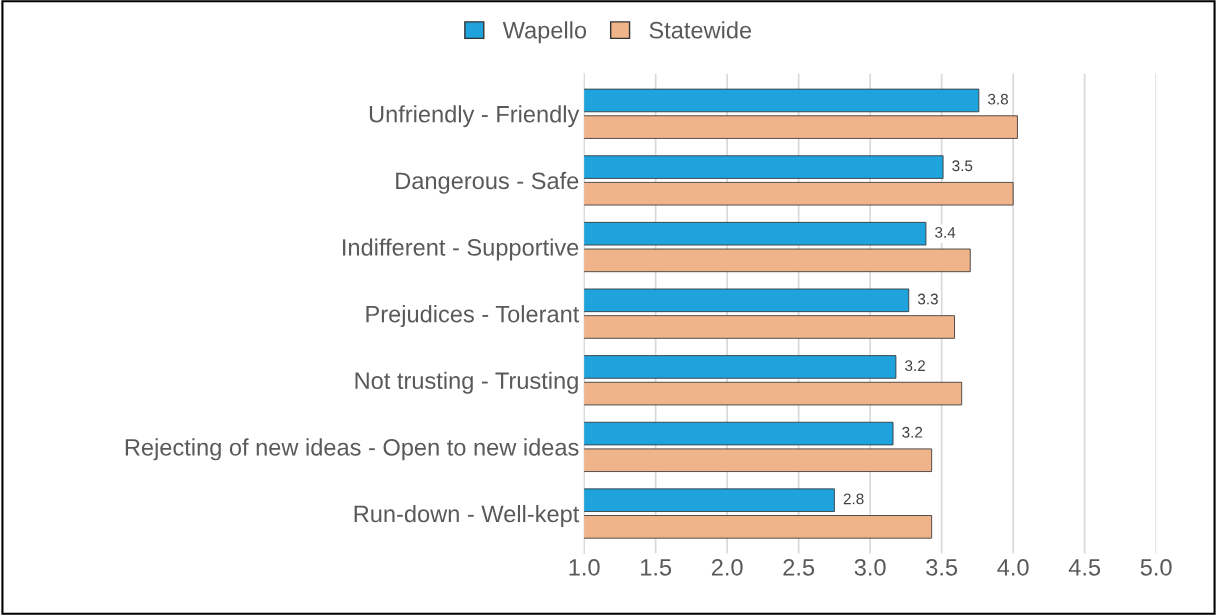 The image size is (1217, 615). What do you see at coordinates (870, 567) in the screenshot?
I see `x-tick-label: 3.0` at bounding box center [870, 567].